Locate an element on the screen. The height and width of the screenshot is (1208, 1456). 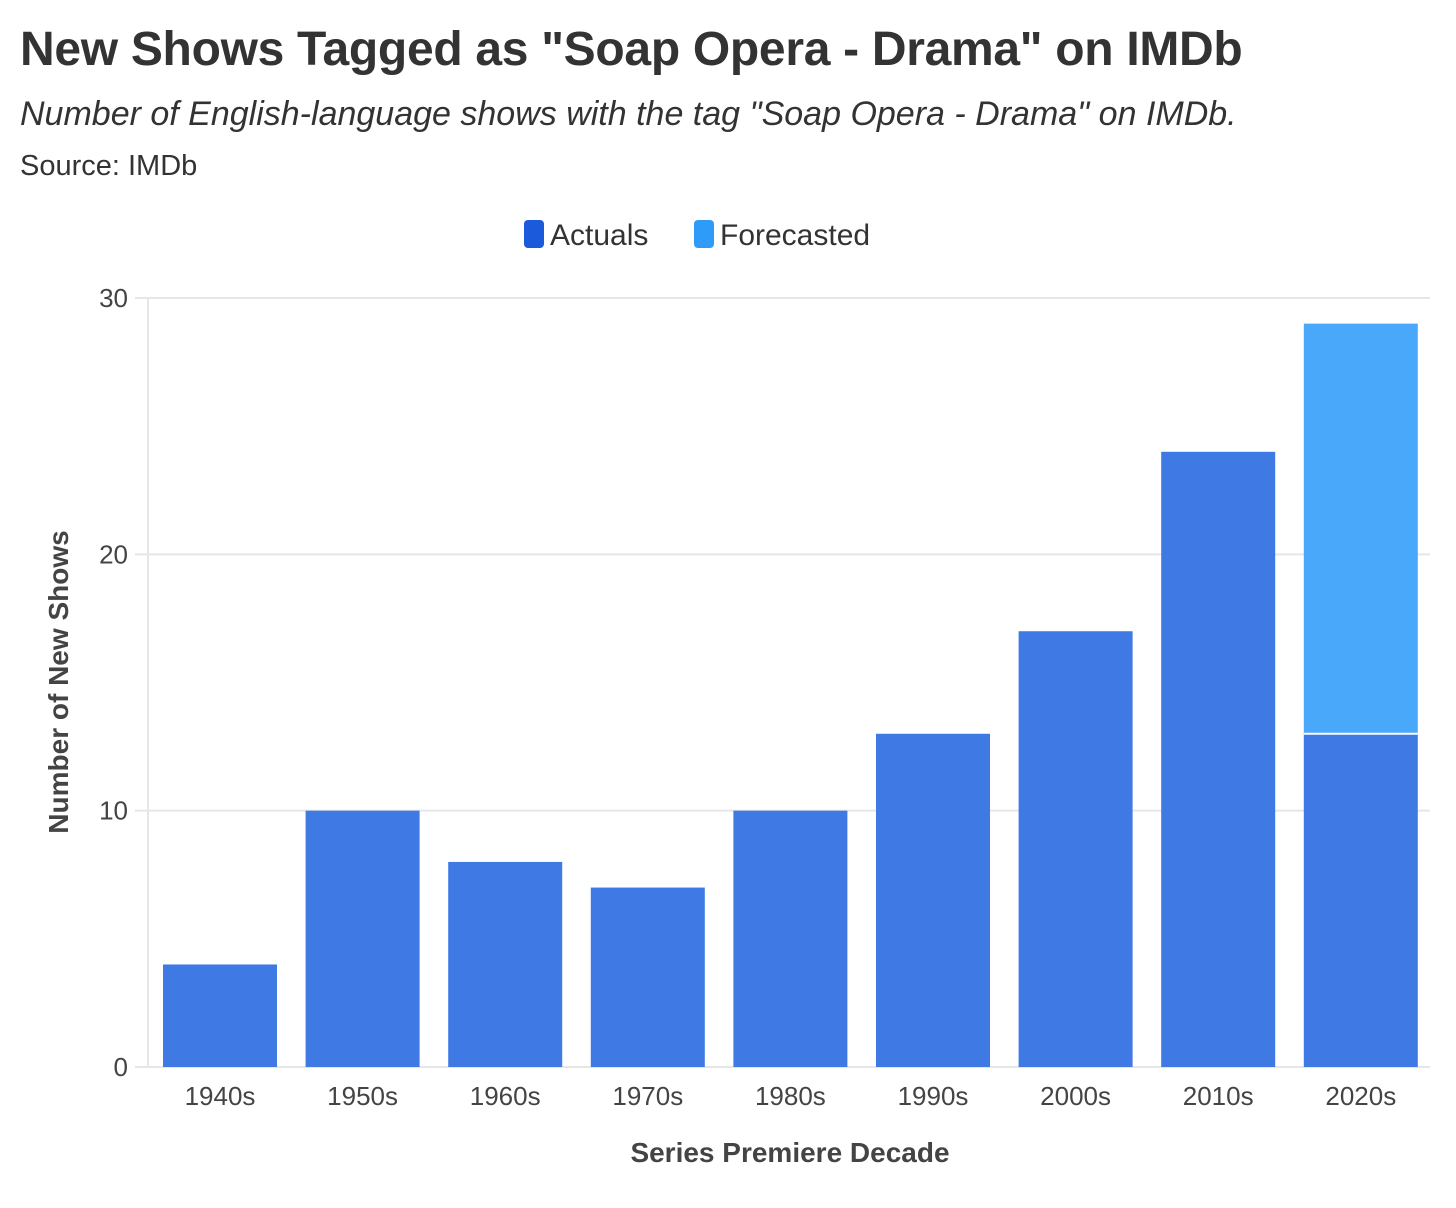
x-tick-label: 2010s is located at coordinates (1218, 1096).